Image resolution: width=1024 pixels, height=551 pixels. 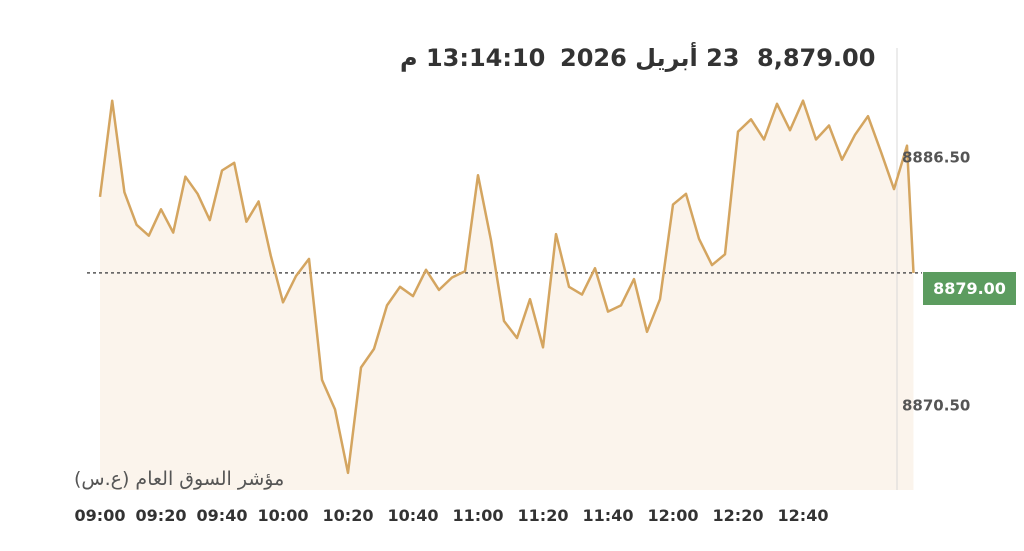 What do you see at coordinates (100, 515) in the screenshot?
I see `x-tick-label: 09:00` at bounding box center [100, 515].